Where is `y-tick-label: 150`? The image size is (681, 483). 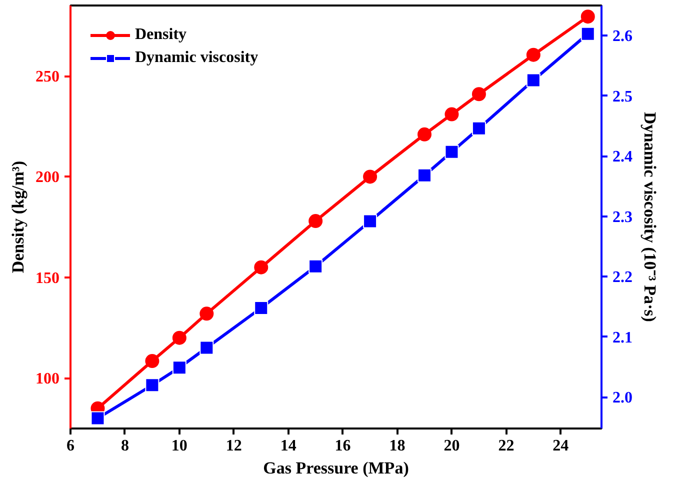 y-tick-label: 150 is located at coordinates (48, 278).